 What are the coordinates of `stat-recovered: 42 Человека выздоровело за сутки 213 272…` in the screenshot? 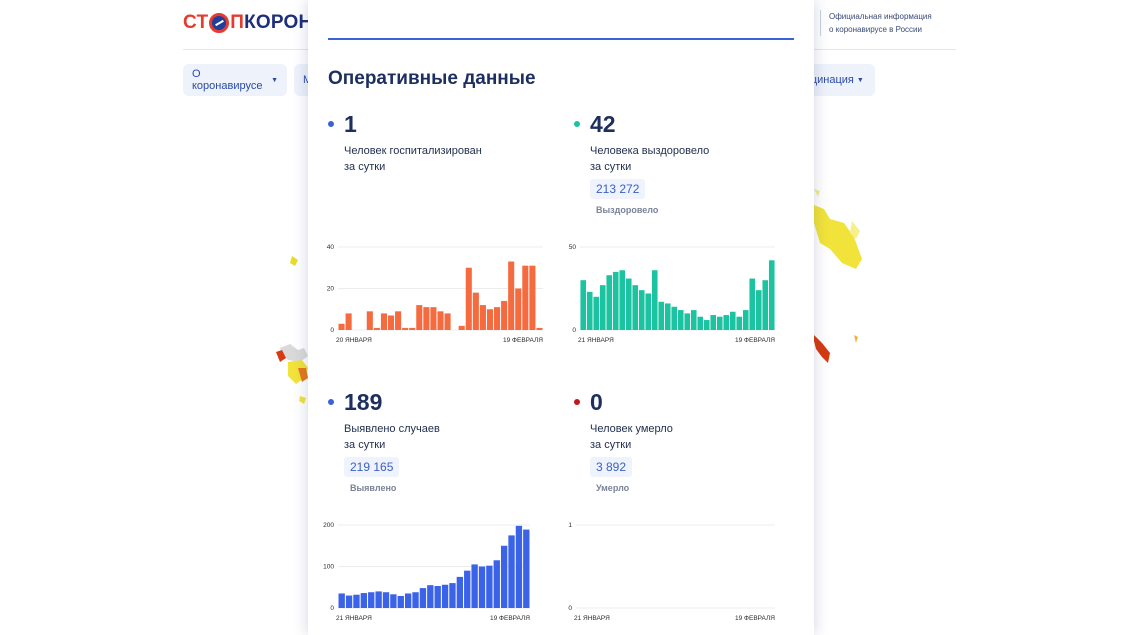 It's located at (684, 171).